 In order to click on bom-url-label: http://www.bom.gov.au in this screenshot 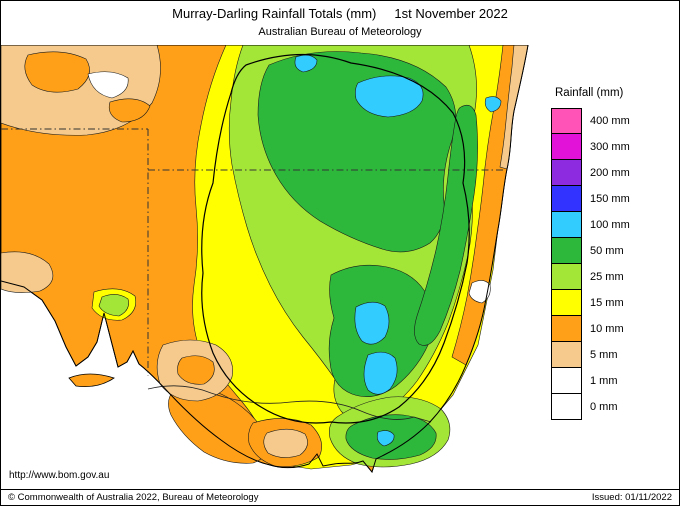, I will do `click(59, 475)`.